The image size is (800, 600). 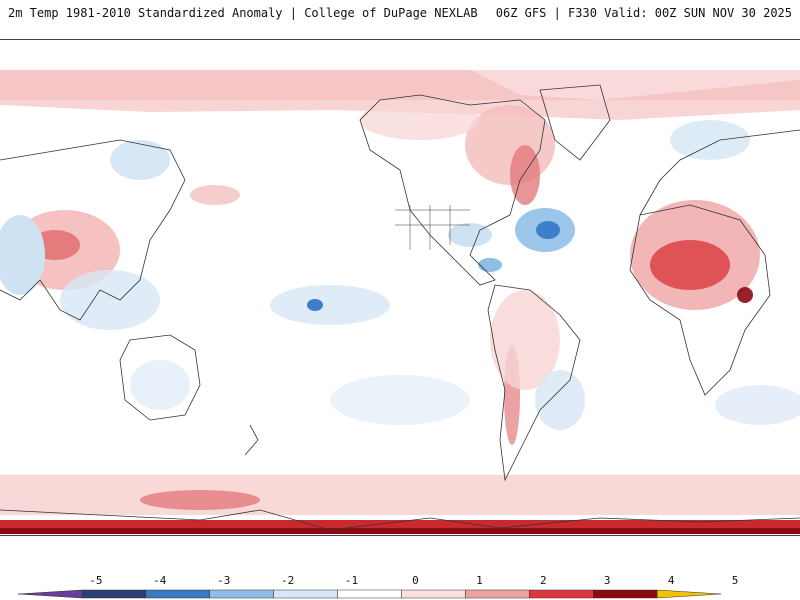 I want to click on south-america-outline, so click(x=534, y=383).